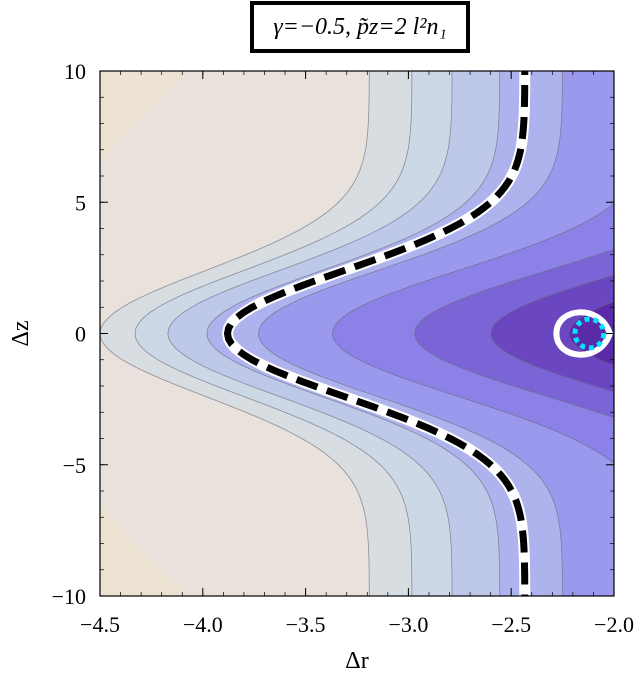 This screenshot has width=642, height=681. What do you see at coordinates (145, 118) in the screenshot?
I see `contour-corner-top` at bounding box center [145, 118].